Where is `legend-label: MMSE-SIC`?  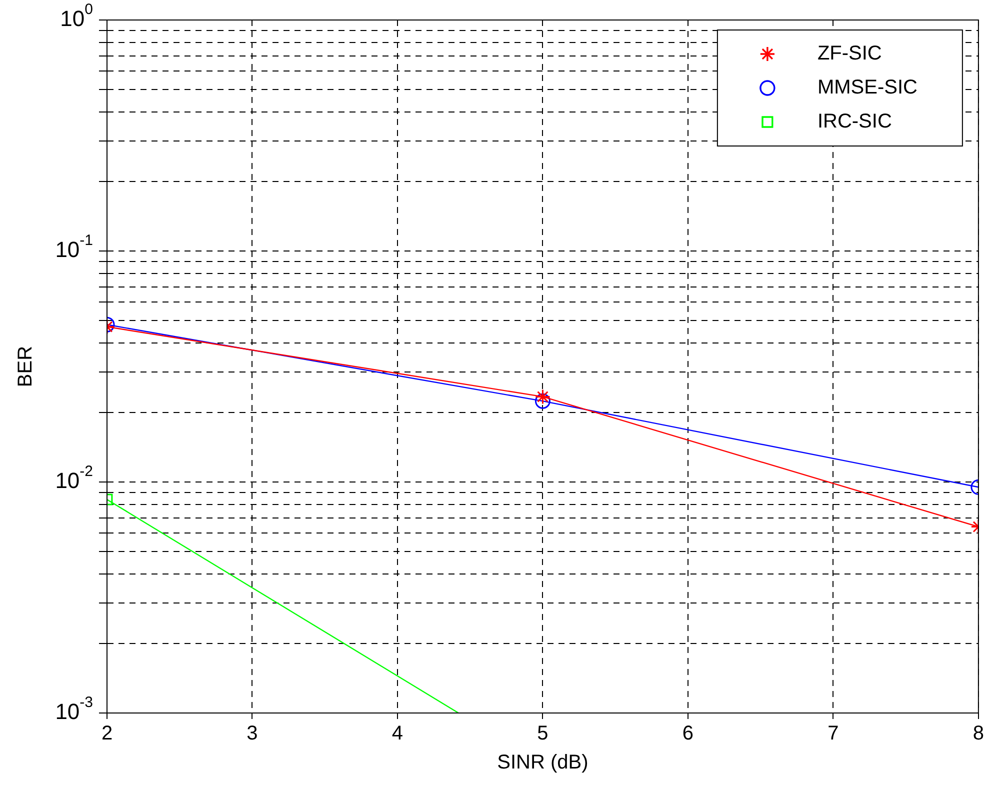
legend-label: MMSE-SIC is located at coordinates (867, 87).